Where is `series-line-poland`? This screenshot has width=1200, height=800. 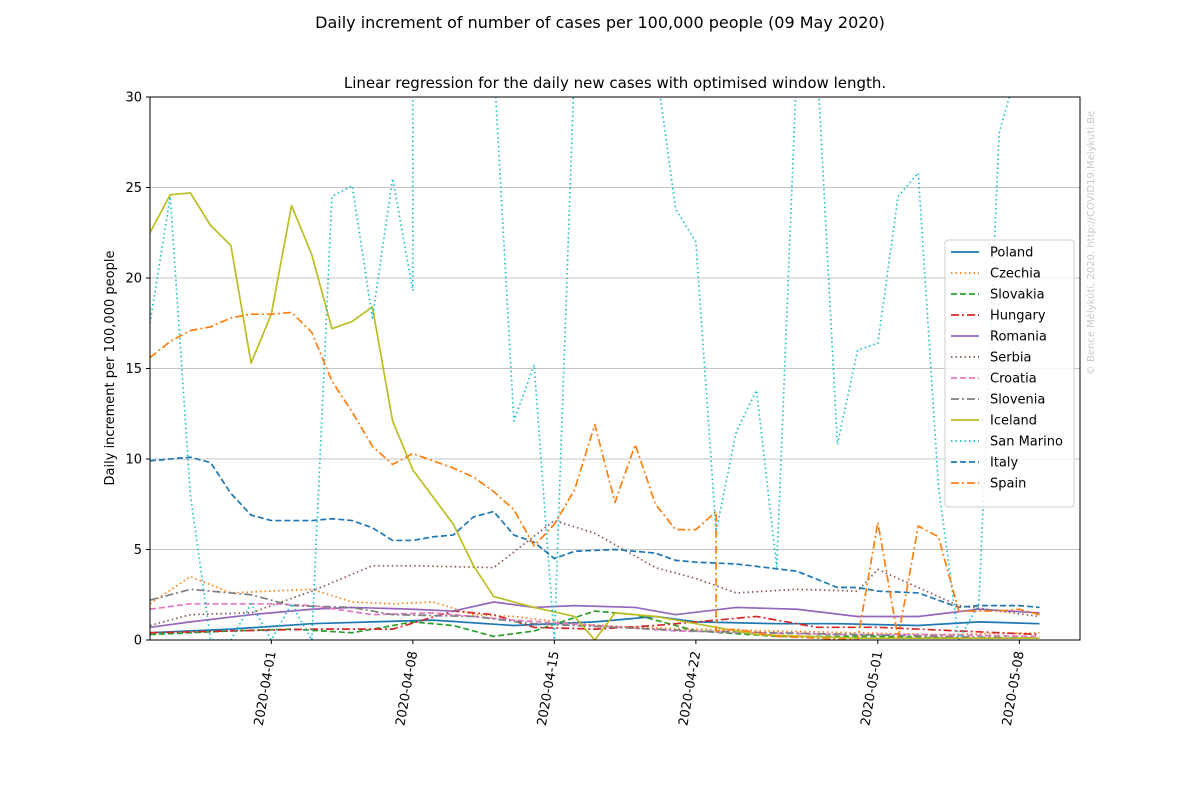
series-line-poland is located at coordinates (595, 624).